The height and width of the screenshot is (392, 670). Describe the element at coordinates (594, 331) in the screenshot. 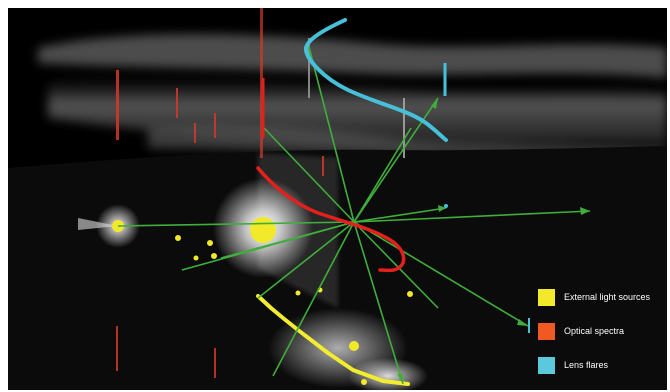

I see `legend-label: Optical spectra` at that location.